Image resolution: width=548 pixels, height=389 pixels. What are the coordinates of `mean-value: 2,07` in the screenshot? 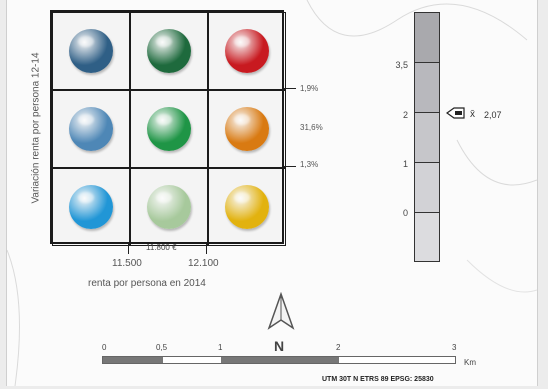 It's located at (493, 115).